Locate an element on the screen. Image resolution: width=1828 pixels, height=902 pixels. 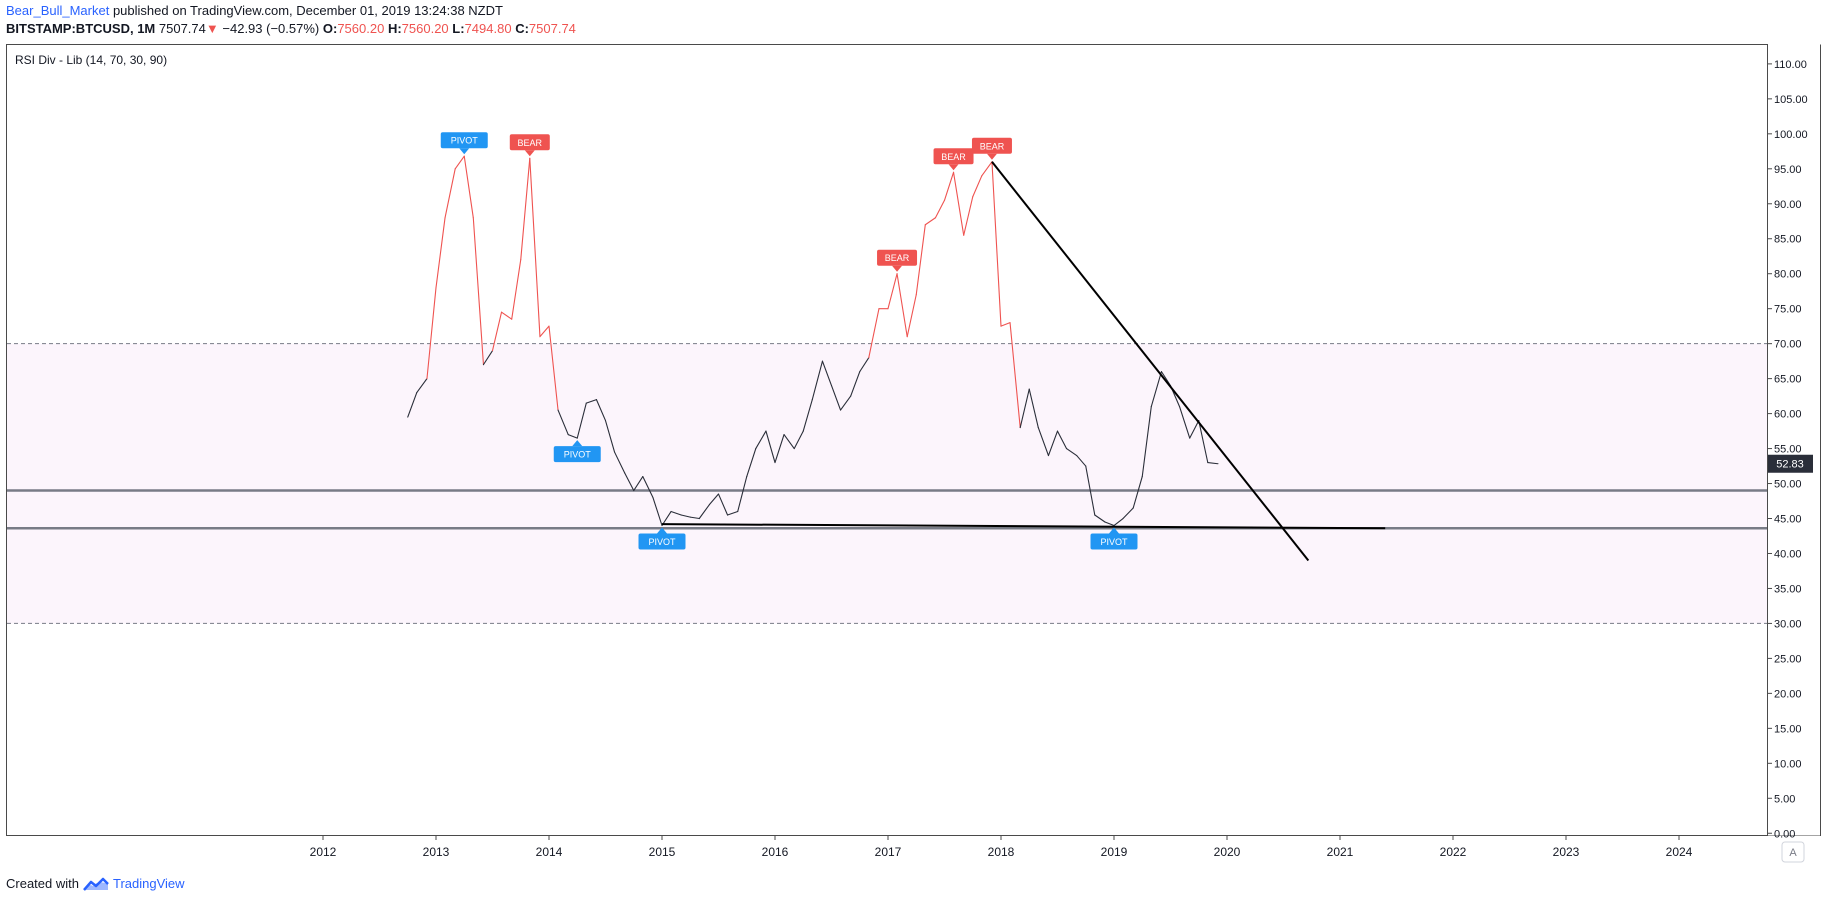
indicator-label: RSI Div - Lib (14, 70, 30, 90) is located at coordinates (91, 60).